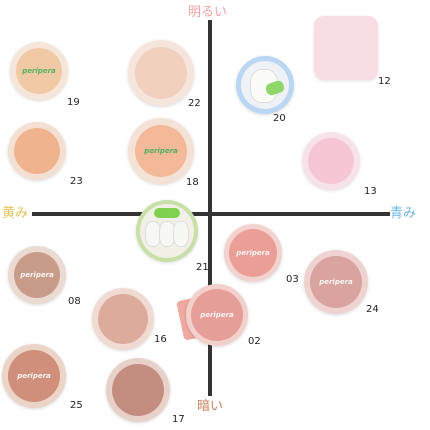 The width and height of the screenshot is (430, 430). I want to click on shade-03-number: 03, so click(292, 279).